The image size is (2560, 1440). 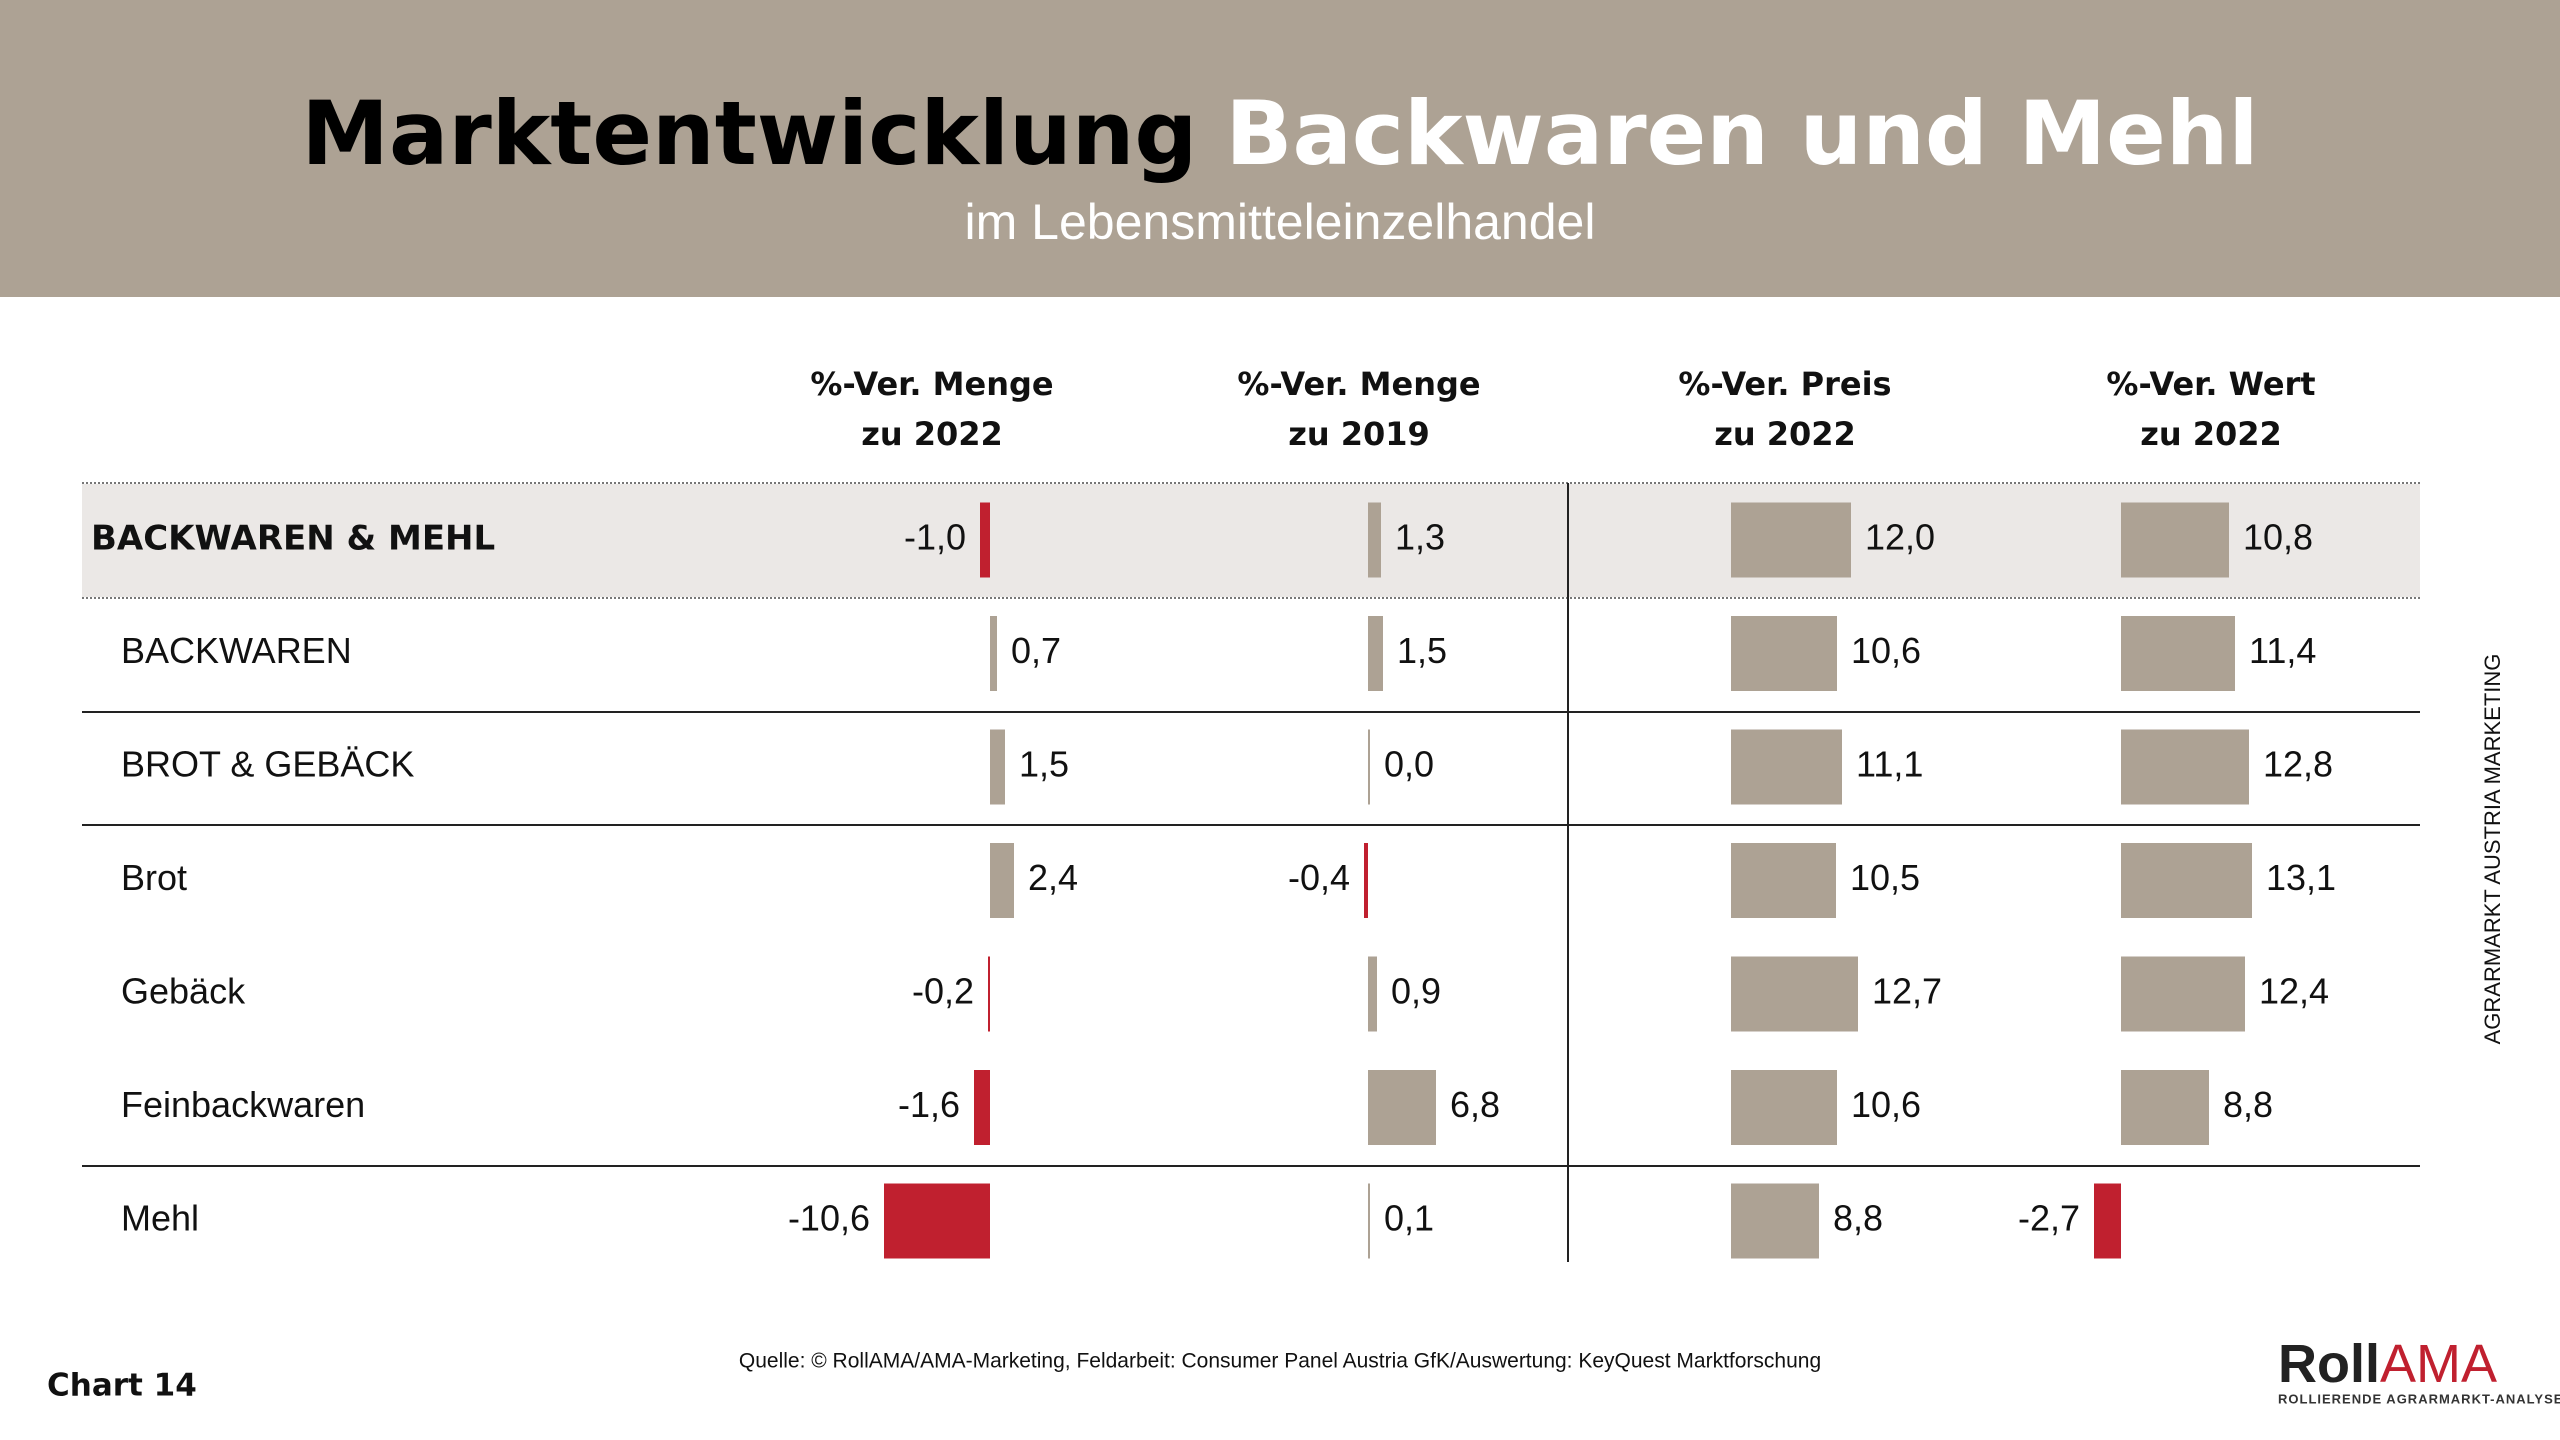 What do you see at coordinates (2294, 991) in the screenshot?
I see `value-label: 12,4` at bounding box center [2294, 991].